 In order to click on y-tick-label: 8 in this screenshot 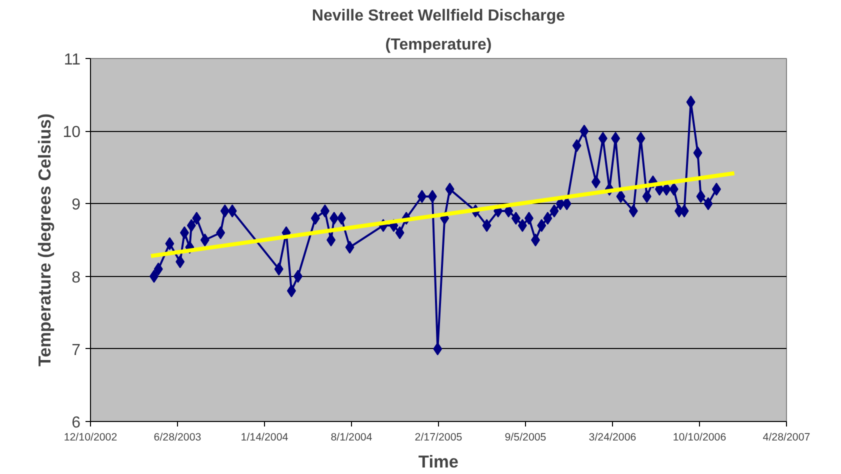, I will do `click(76, 277)`.